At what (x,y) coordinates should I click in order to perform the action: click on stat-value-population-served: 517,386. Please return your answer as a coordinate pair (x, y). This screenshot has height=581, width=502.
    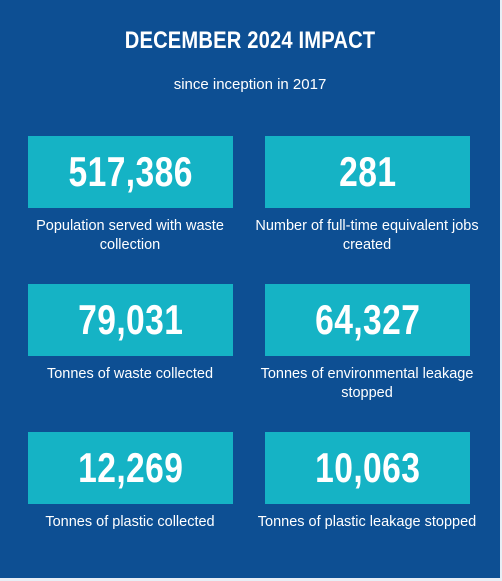
    Looking at the image, I should click on (130, 171).